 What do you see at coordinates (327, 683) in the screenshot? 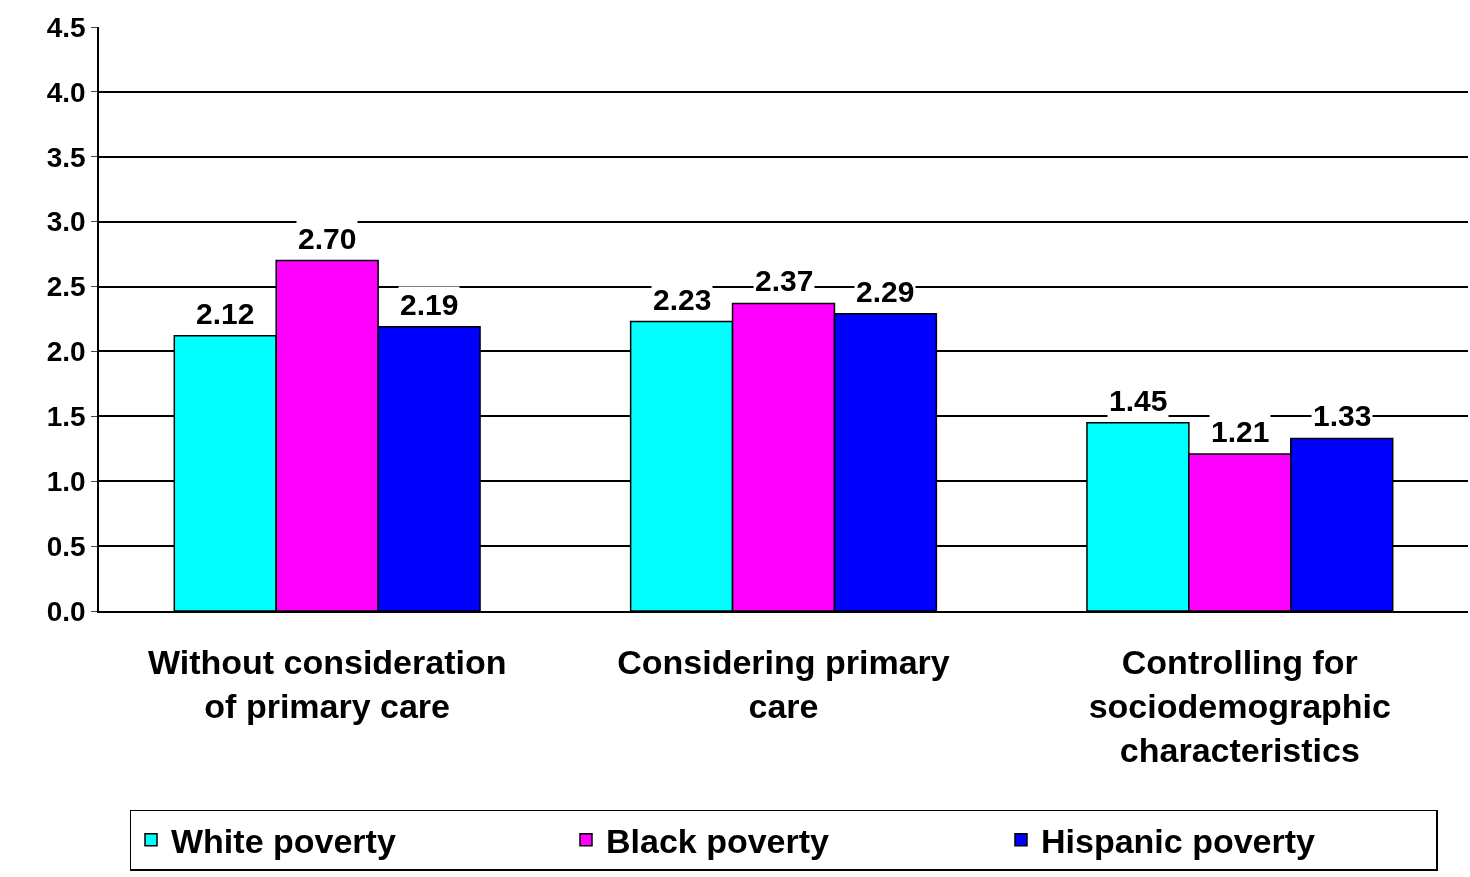
I see `x-tick-label: Without consideration of primary care` at bounding box center [327, 683].